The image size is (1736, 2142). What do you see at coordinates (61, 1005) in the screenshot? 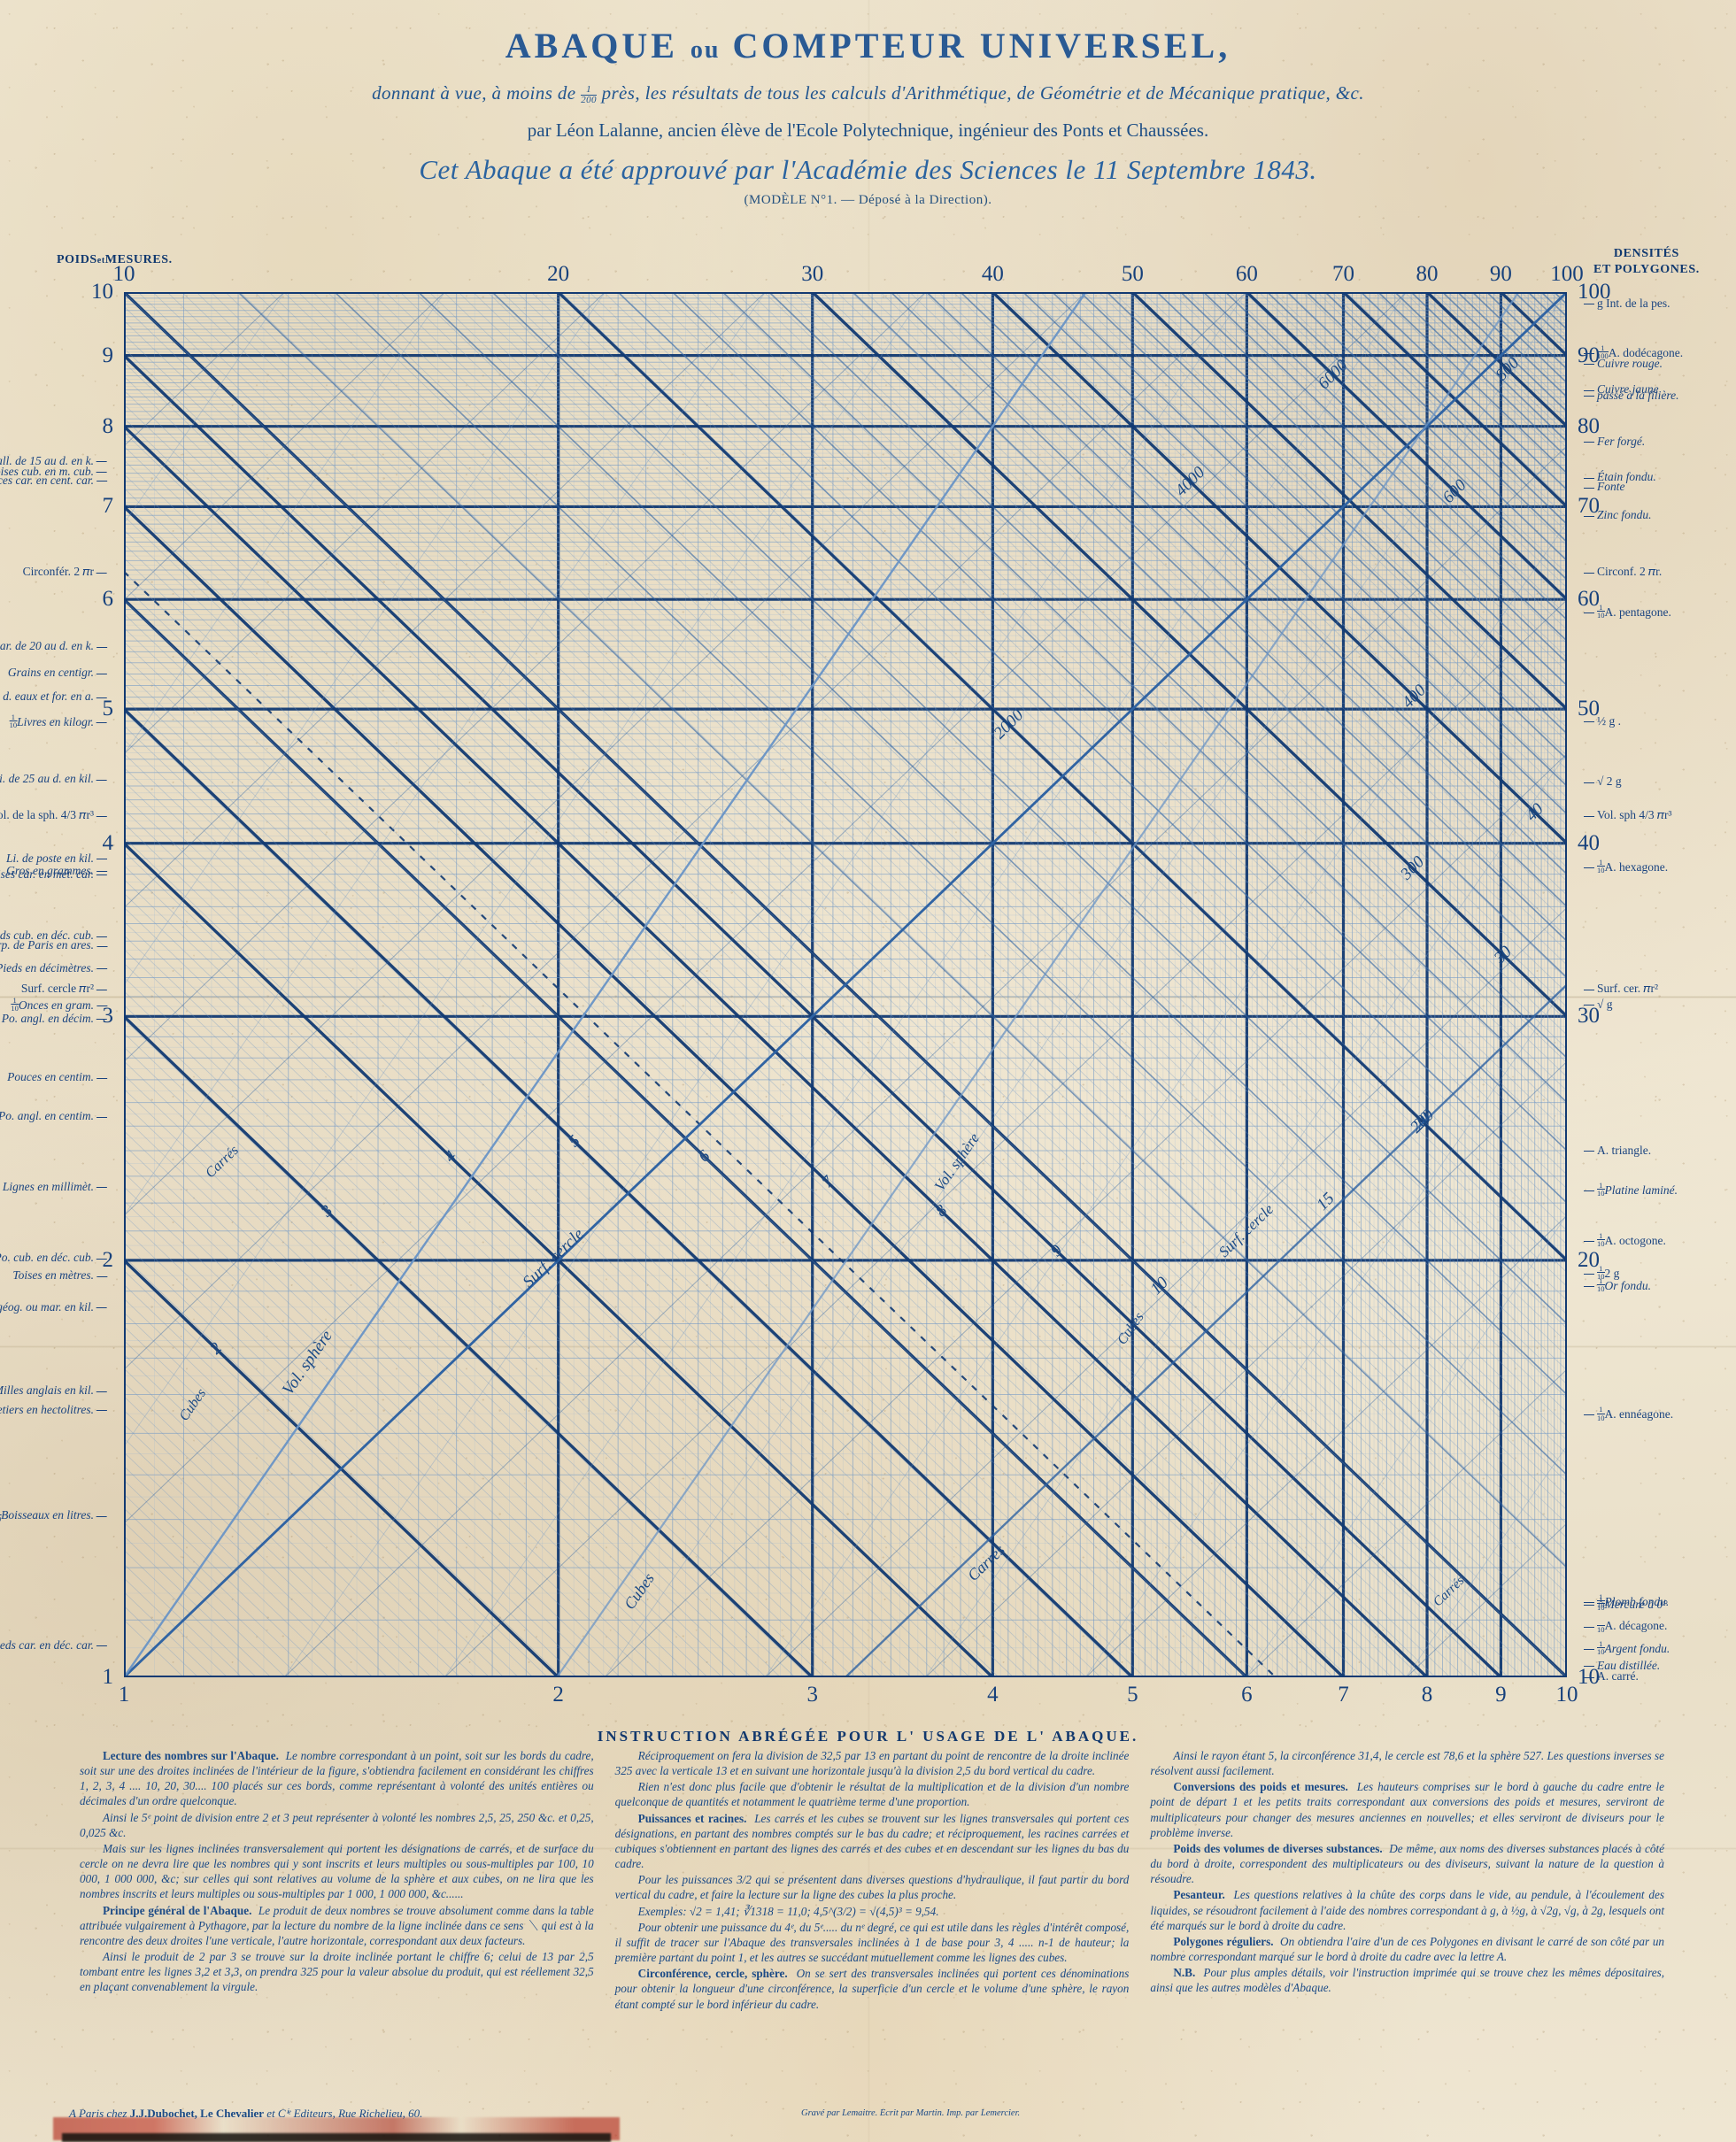
I see `margin-label-l-24: 1 10Onces en gram.` at bounding box center [61, 1005].